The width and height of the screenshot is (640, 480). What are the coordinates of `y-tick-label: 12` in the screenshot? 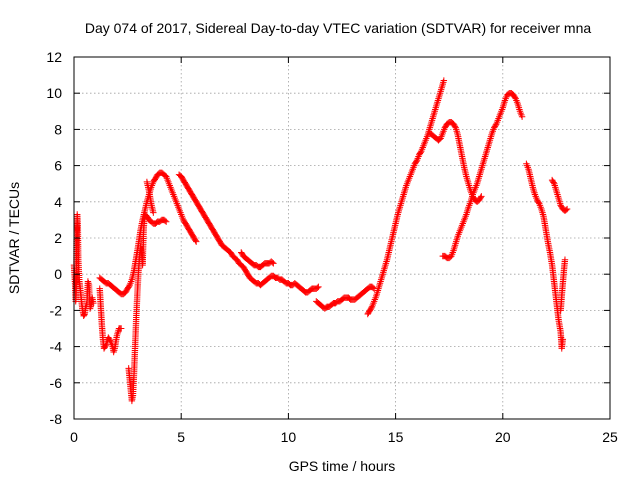 It's located at (54, 57).